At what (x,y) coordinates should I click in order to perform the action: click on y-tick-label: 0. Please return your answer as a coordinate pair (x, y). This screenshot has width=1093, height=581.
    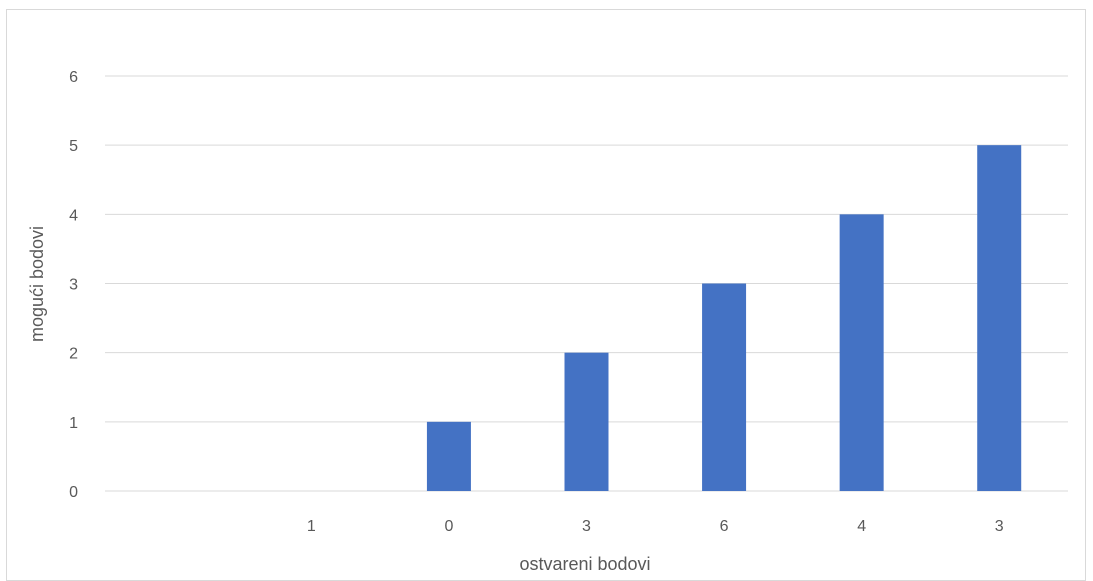
    Looking at the image, I should click on (73, 492).